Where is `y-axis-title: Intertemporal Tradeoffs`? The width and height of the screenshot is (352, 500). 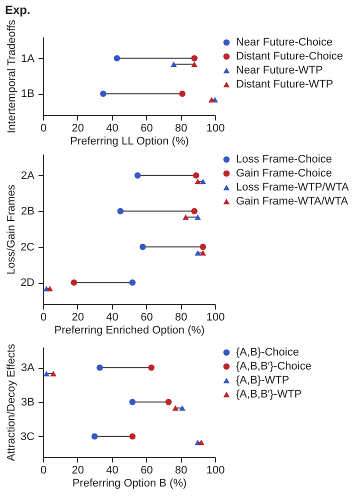
y-axis-title: Intertemporal Tradeoffs is located at coordinates (12, 76).